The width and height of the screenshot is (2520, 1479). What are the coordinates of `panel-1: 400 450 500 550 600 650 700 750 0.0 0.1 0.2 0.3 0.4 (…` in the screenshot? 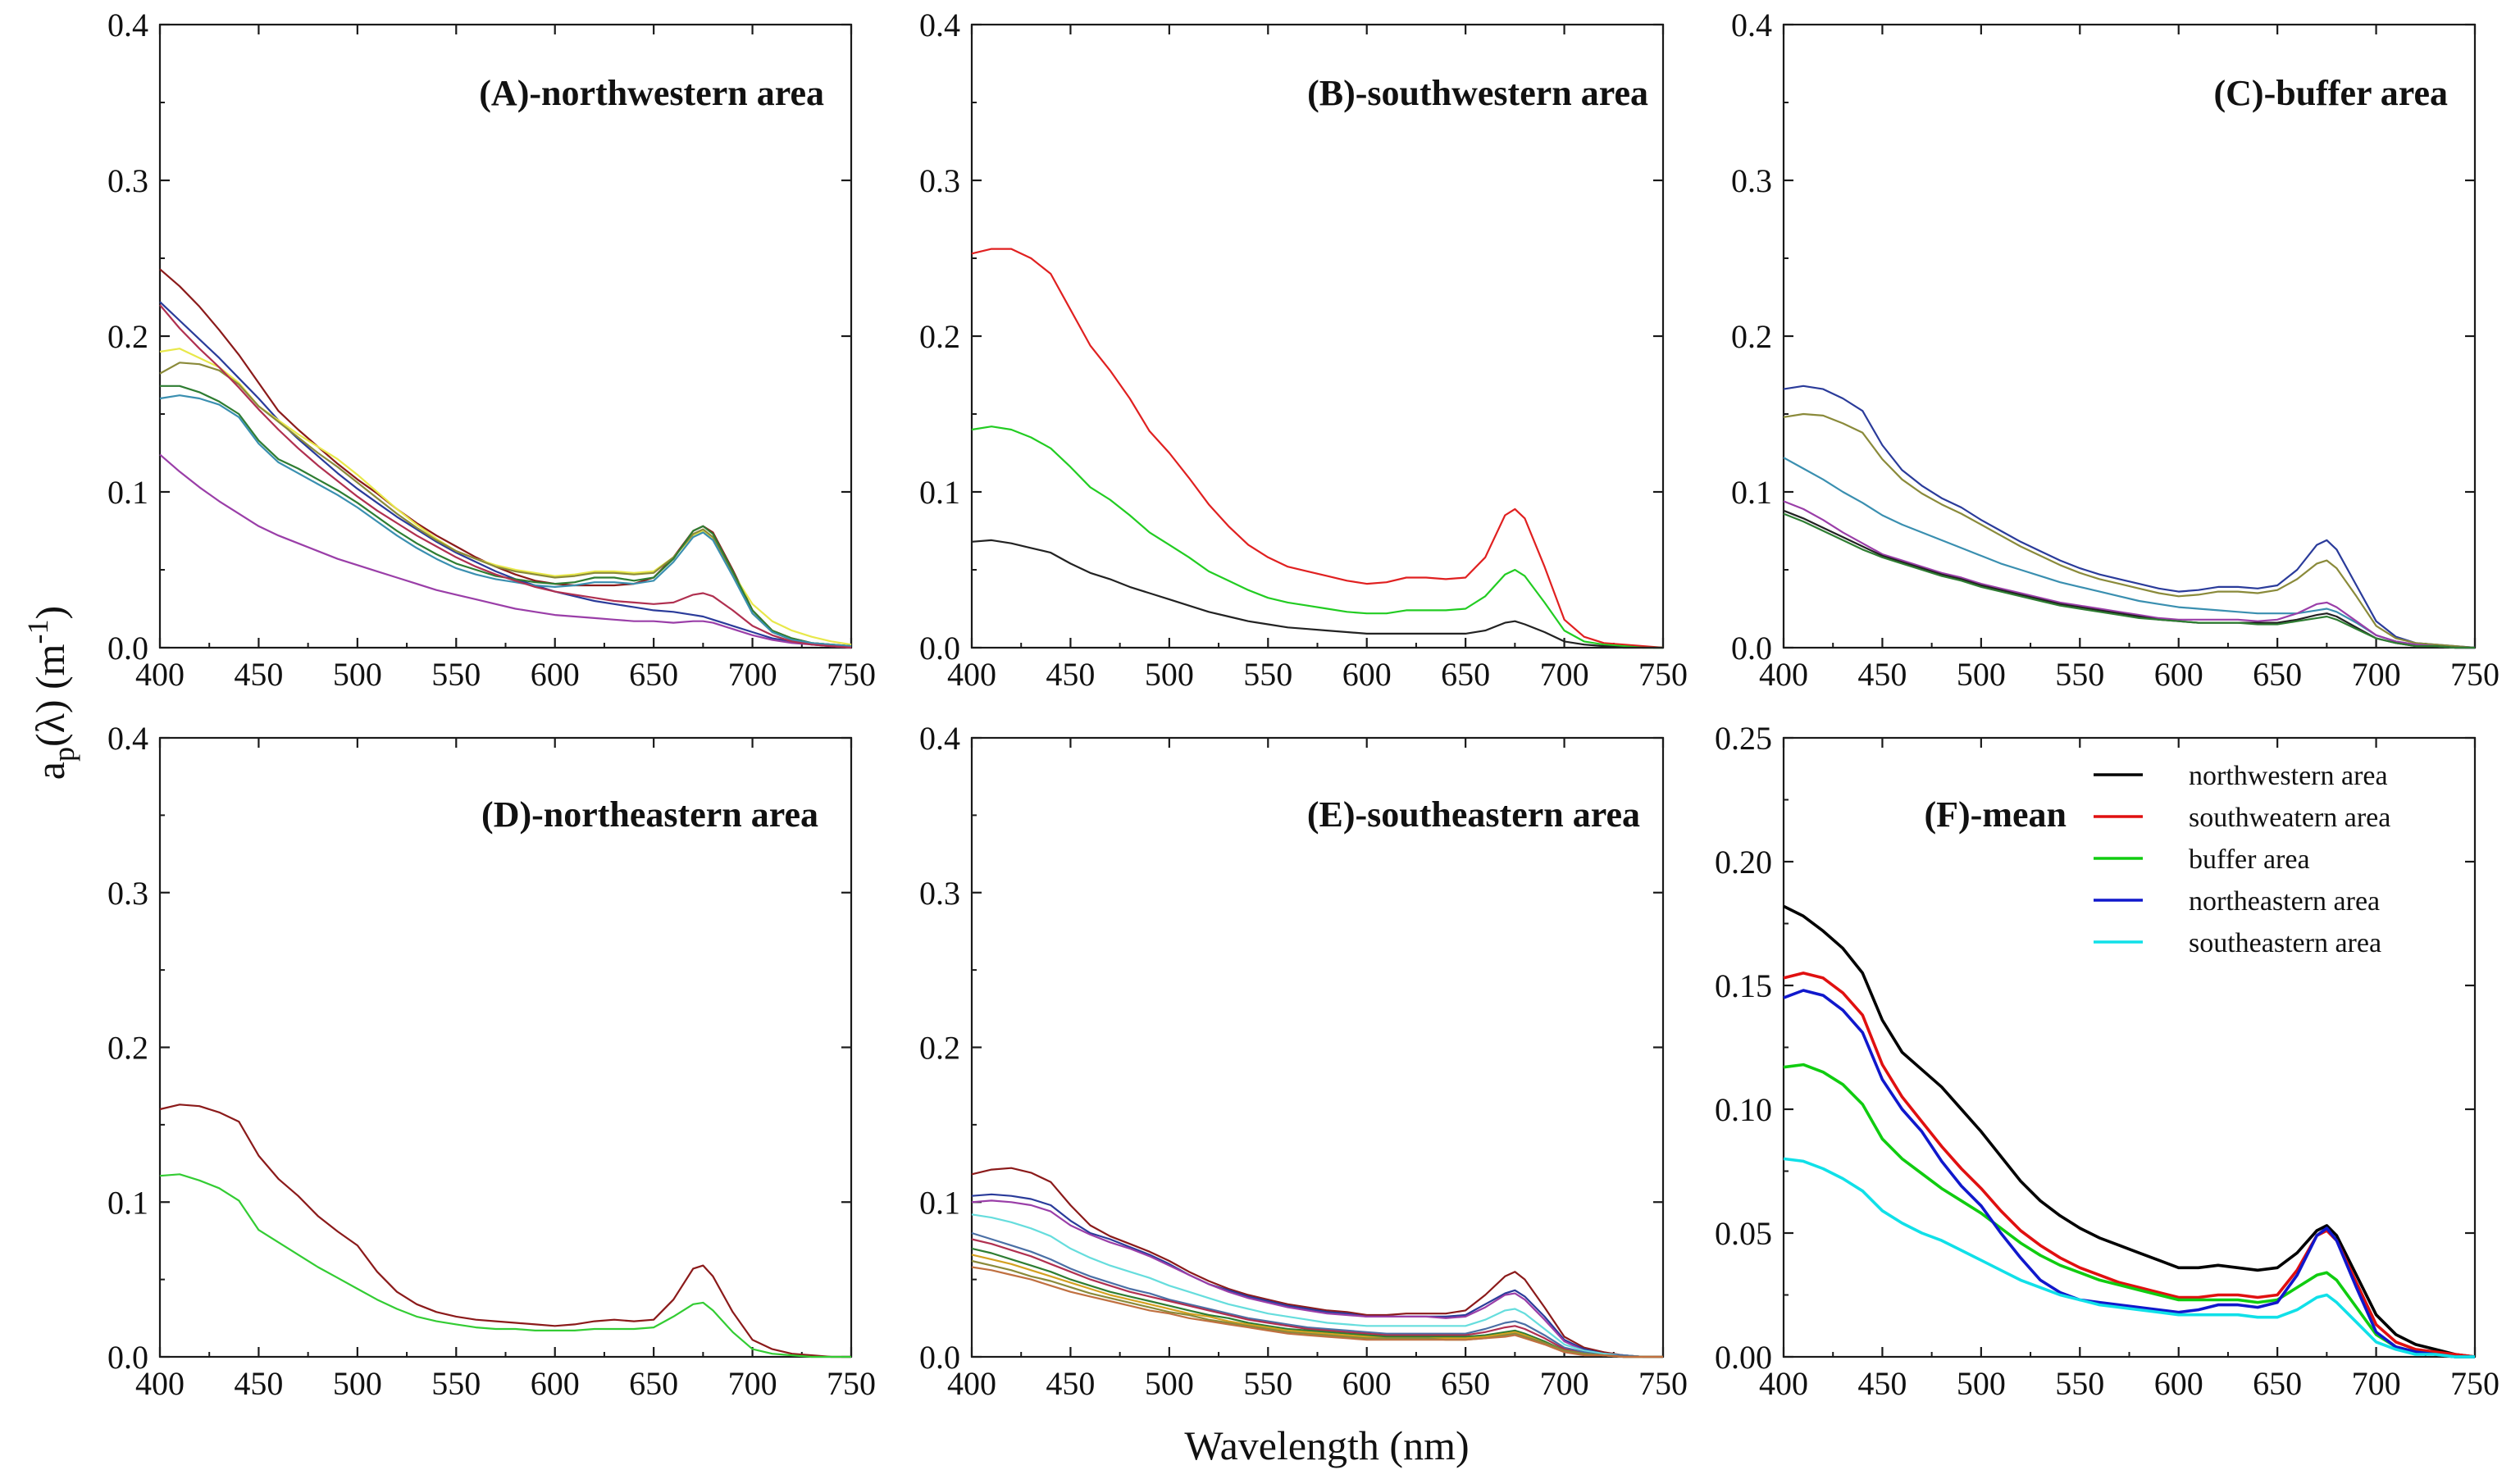 It's located at (491, 350).